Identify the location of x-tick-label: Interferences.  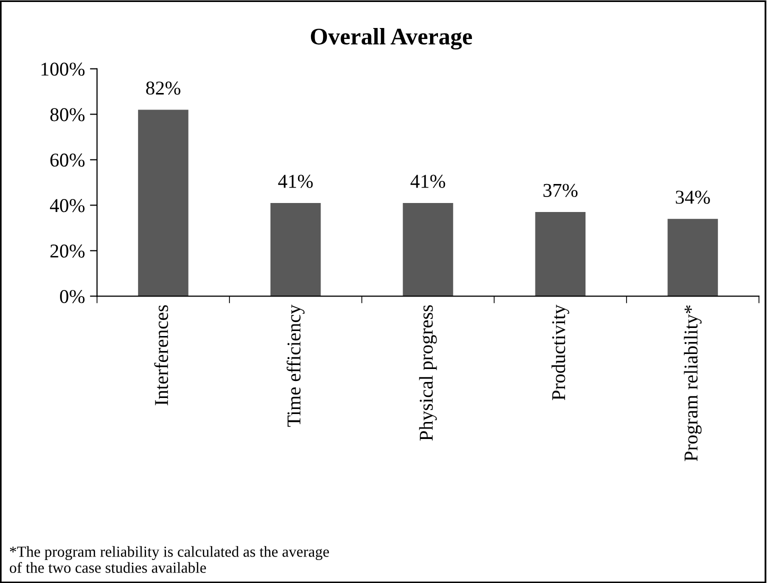
(161, 355).